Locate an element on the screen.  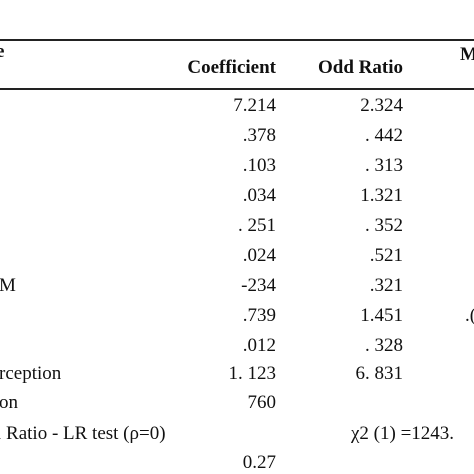
coefficient-cell: .103 is located at coordinates (259, 165).